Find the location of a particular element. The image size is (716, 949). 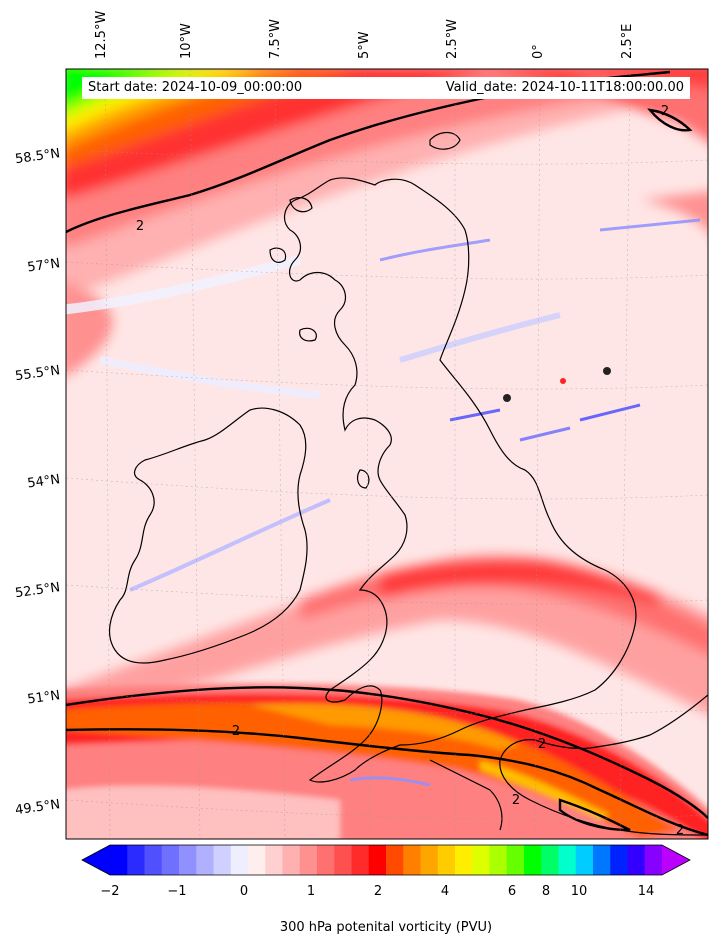

colorbar-extend-low is located at coordinates (96, 860).